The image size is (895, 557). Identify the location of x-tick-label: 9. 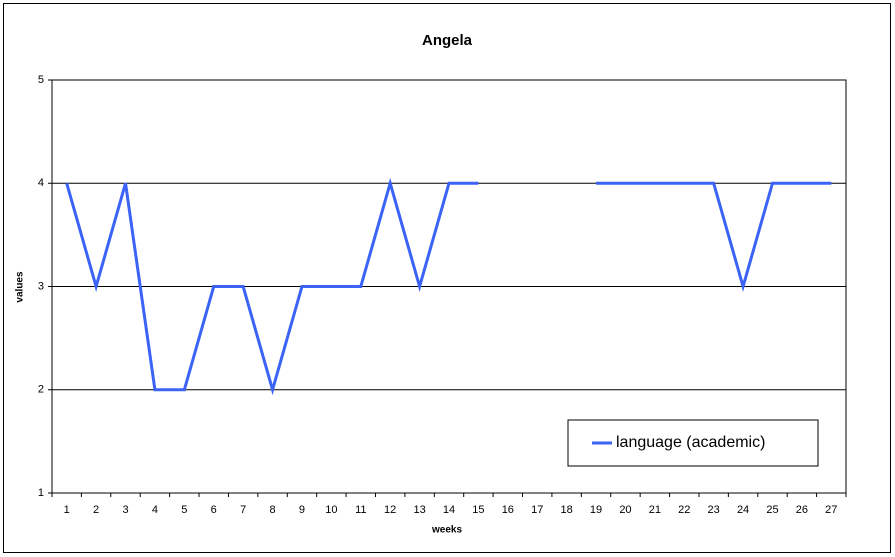
(302, 510).